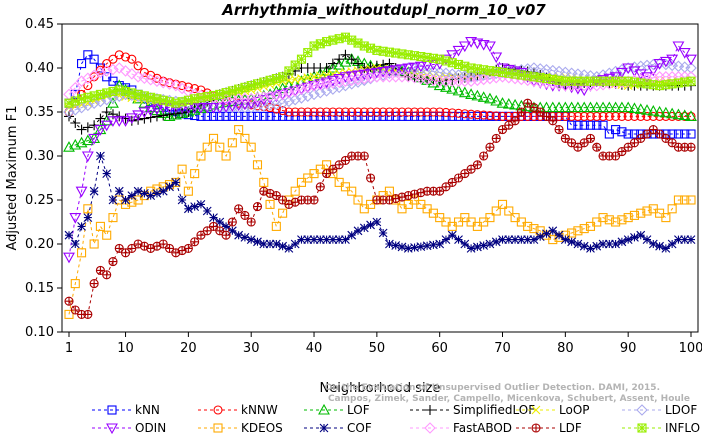 This screenshot has height=434, width=702. What do you see at coordinates (238, 410) in the screenshot?
I see `legend-item-knnw: kNNW` at bounding box center [238, 410].